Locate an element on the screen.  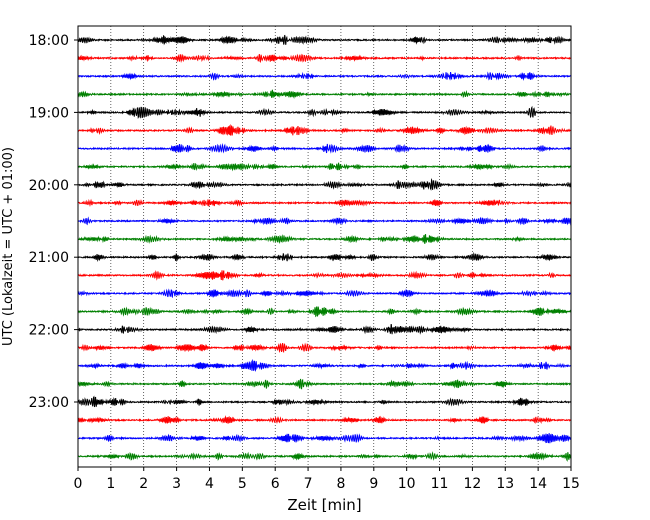
x-tick-label: 8 is located at coordinates (340, 484).